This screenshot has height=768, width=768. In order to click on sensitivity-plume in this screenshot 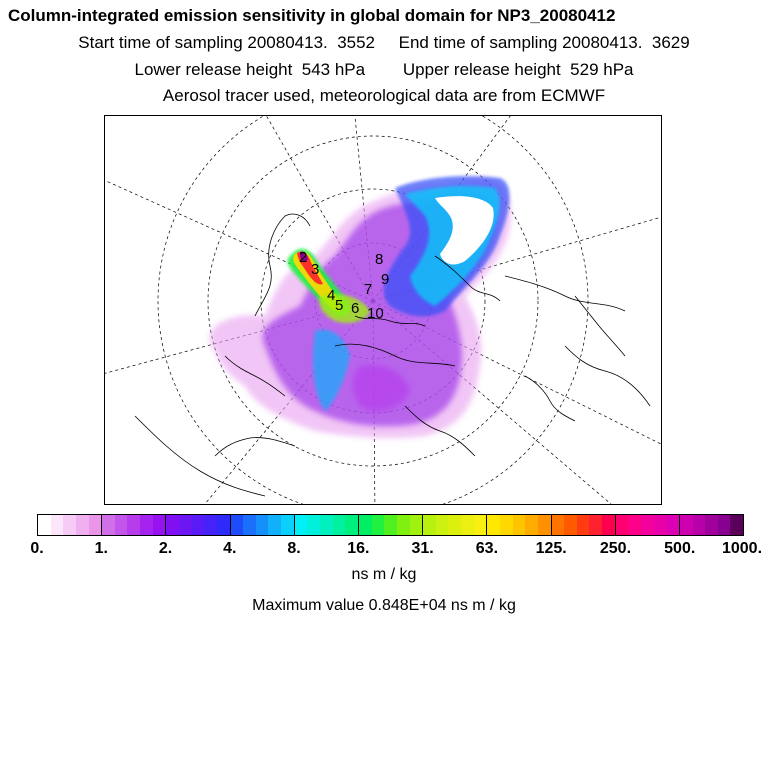, I will do `click(360, 307)`.